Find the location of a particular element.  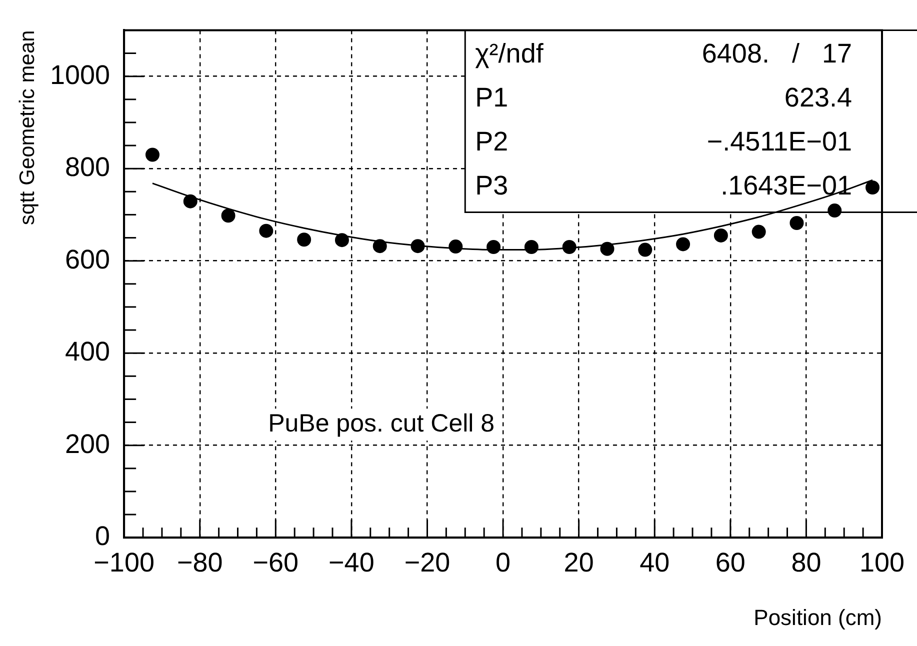

y-axis-title: sqtt Geometric mean is located at coordinates (27, 128).